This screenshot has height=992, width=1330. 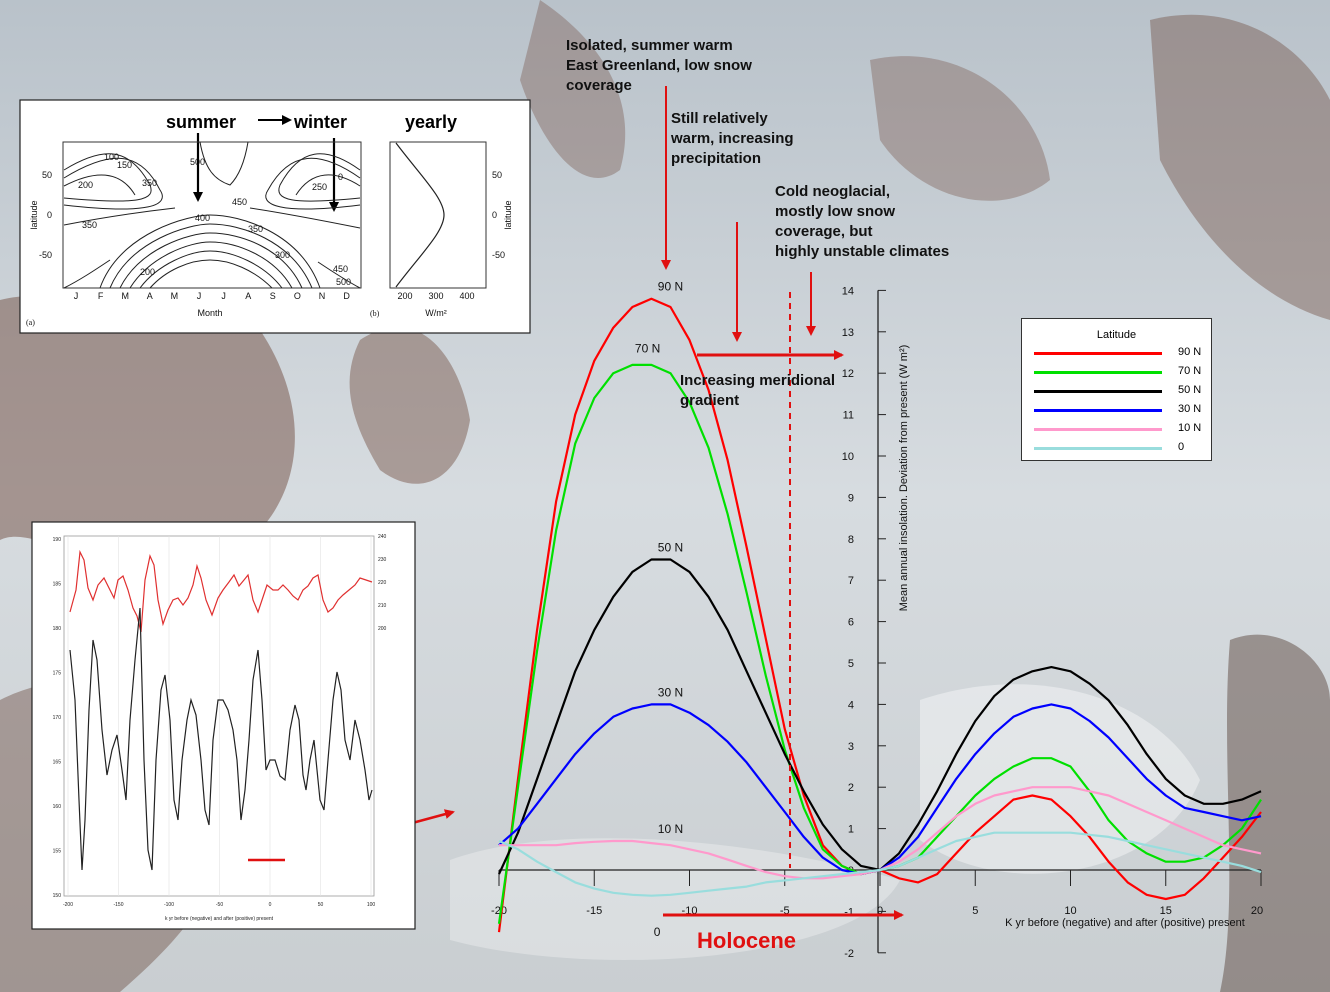 What do you see at coordinates (508, 214) in the screenshot?
I see `yearly-y-label: latitude` at bounding box center [508, 214].